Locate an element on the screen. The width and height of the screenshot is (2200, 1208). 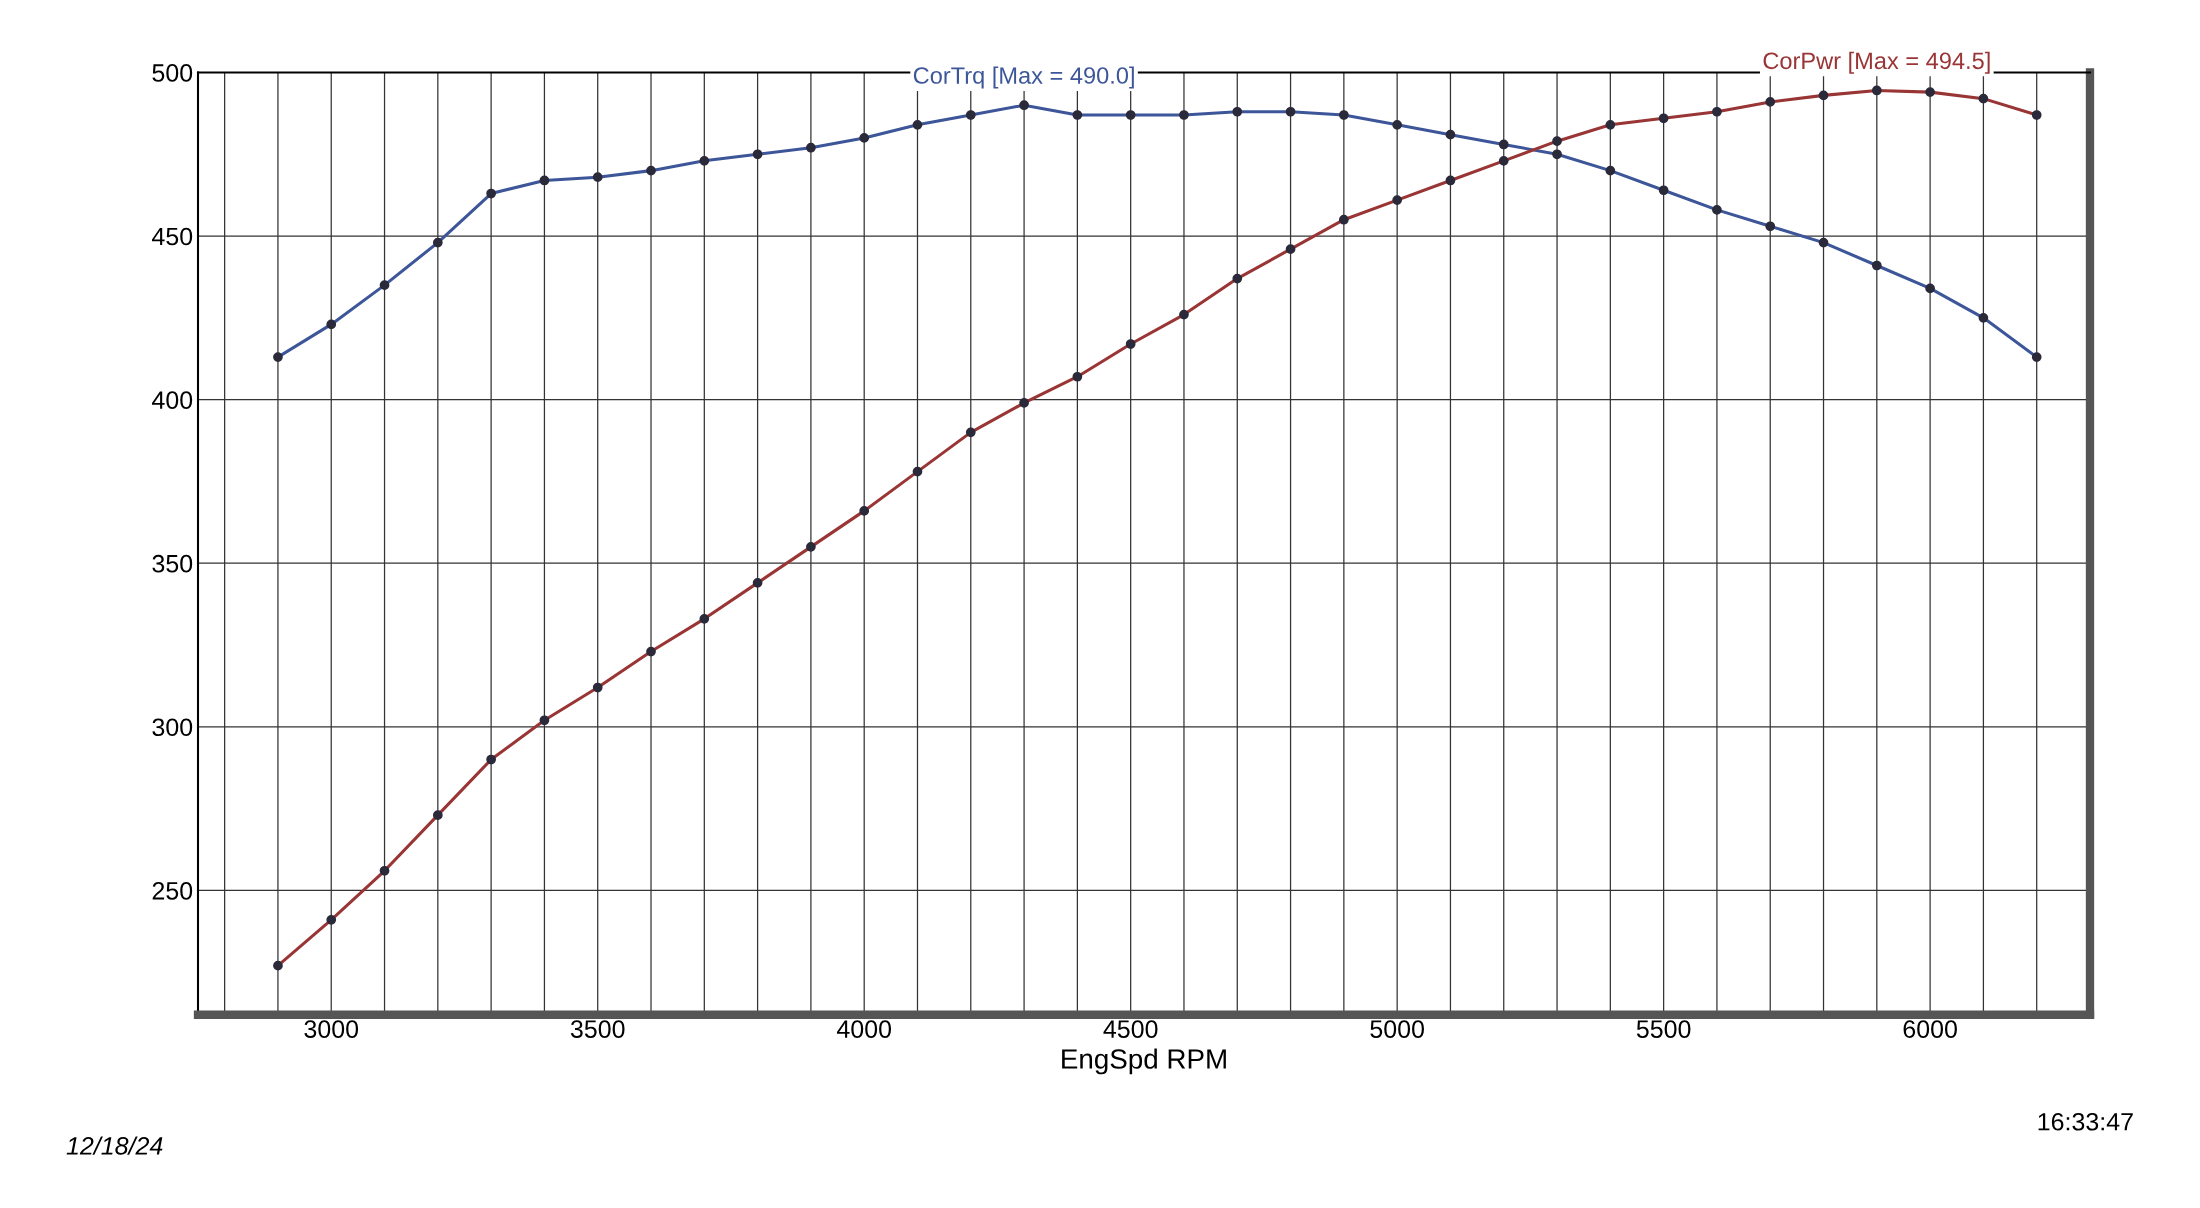
x-tick-label: 6000 is located at coordinates (1930, 1029).